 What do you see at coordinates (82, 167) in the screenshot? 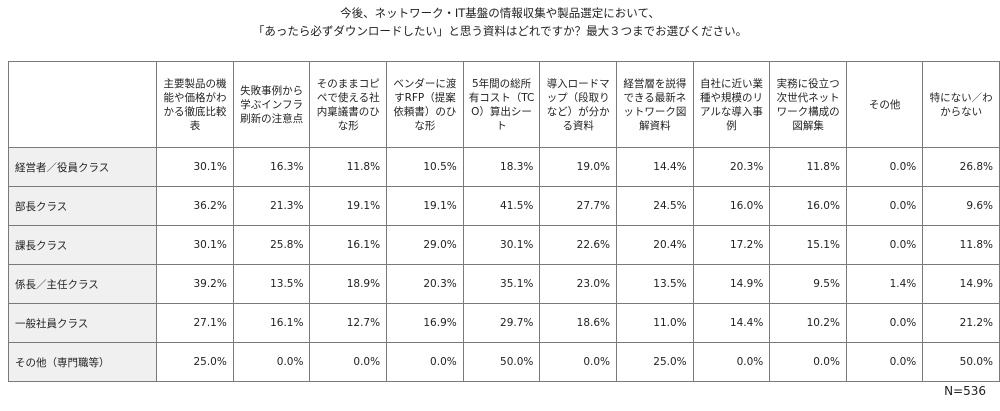
I see `row-label: 経営者／役員クラス` at bounding box center [82, 167].